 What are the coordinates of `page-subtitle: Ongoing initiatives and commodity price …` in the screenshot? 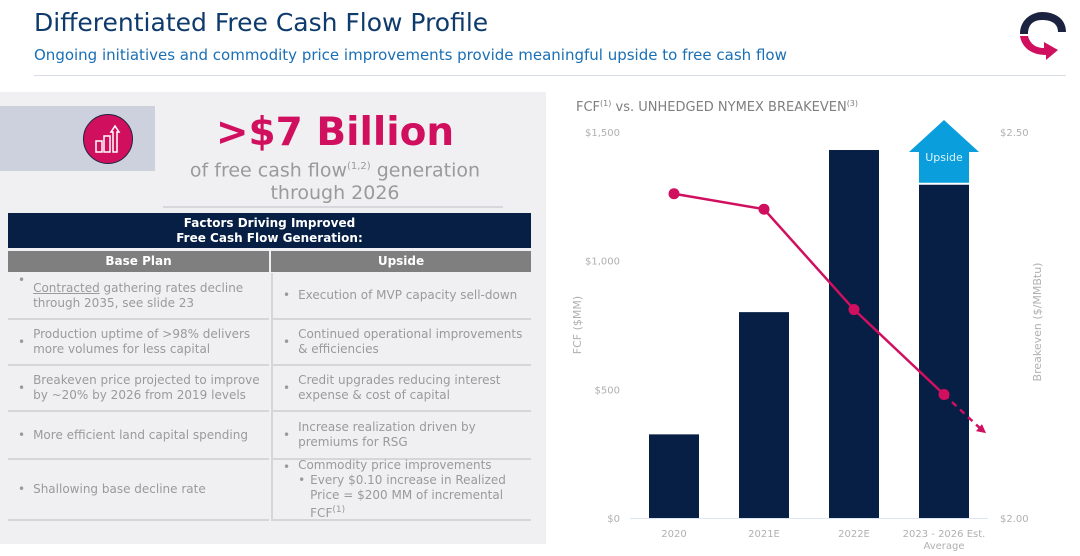 It's located at (410, 55).